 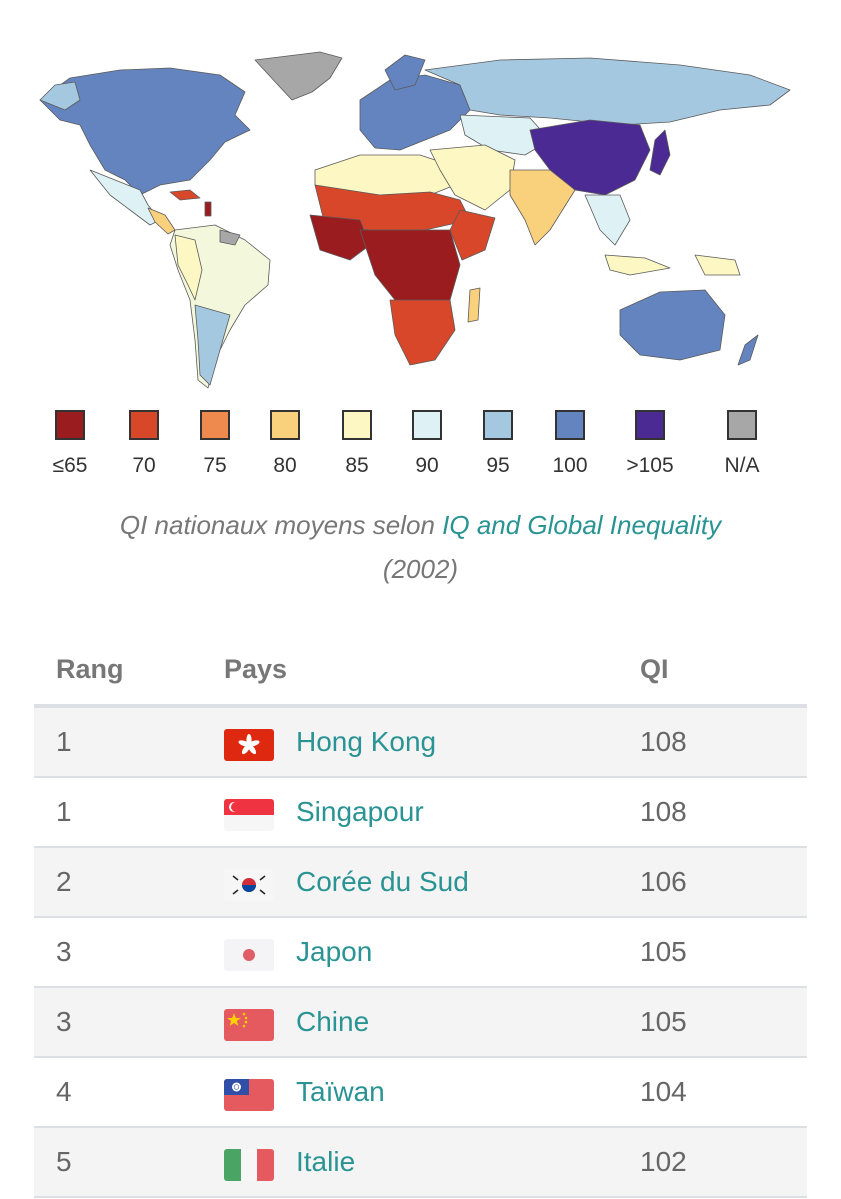 I want to click on table-row: 2 Corée du Sud 106, so click(x=420, y=883).